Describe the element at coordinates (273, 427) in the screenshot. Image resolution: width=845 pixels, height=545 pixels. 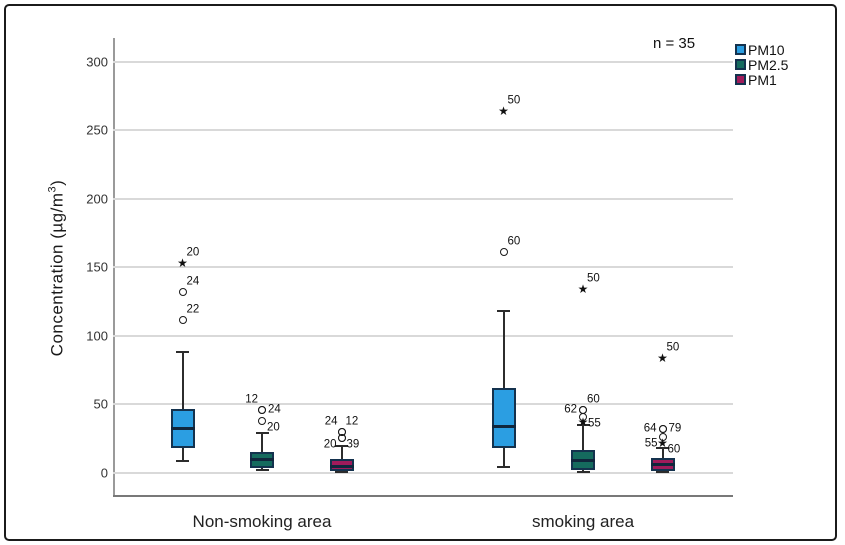
I see `outlier-label-pm25-non-smoking: 20` at that location.